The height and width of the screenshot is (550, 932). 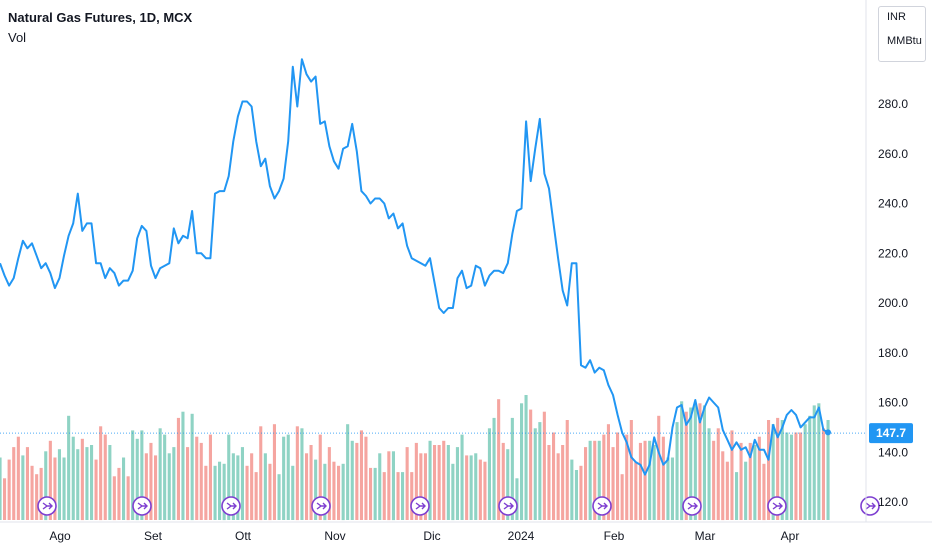 I want to click on y-tick-label: 260.0, so click(x=893, y=154).